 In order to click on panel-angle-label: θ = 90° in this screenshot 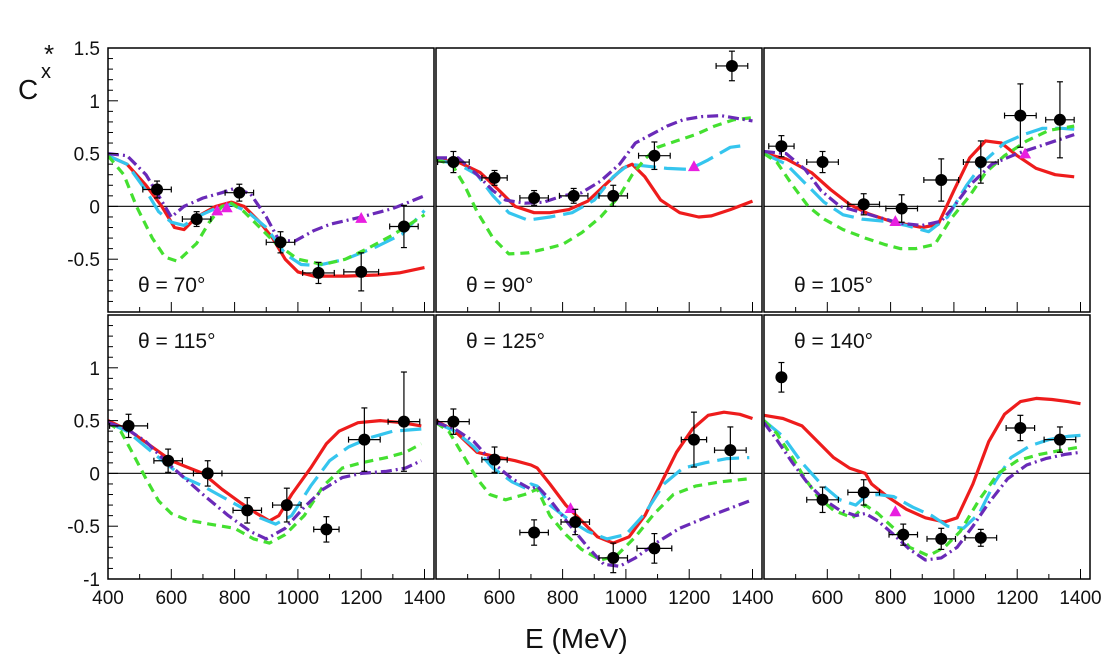, I will do `click(499, 285)`.